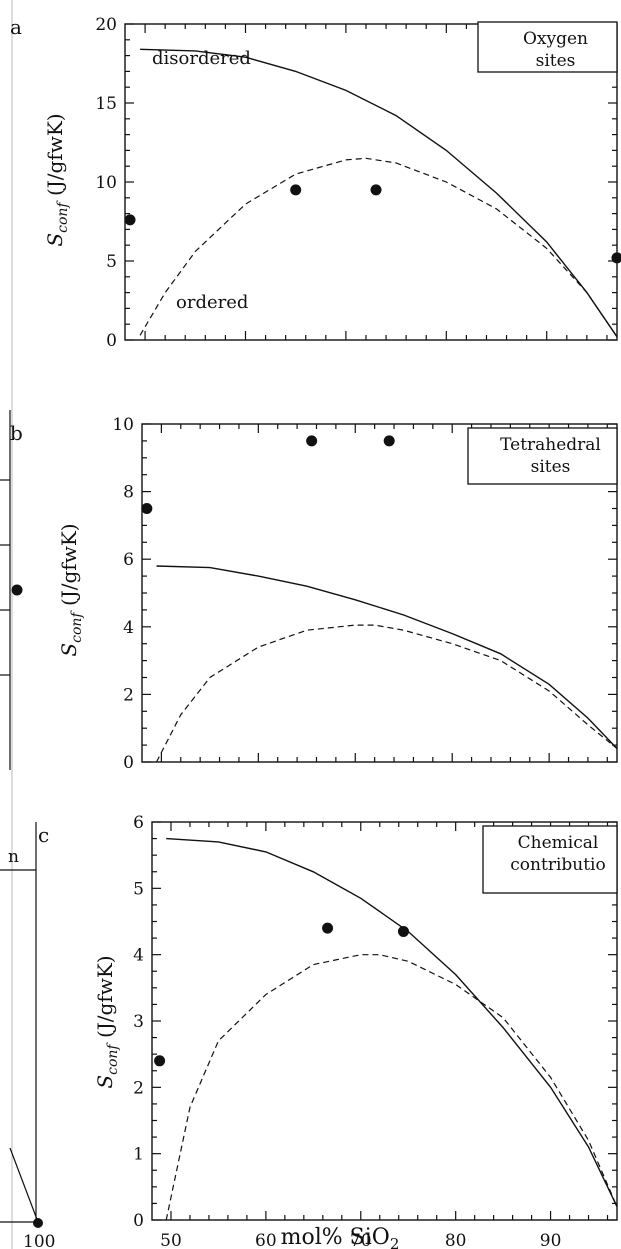 This screenshot has width=621, height=1249. I want to click on panel-letter: b, so click(16, 433).